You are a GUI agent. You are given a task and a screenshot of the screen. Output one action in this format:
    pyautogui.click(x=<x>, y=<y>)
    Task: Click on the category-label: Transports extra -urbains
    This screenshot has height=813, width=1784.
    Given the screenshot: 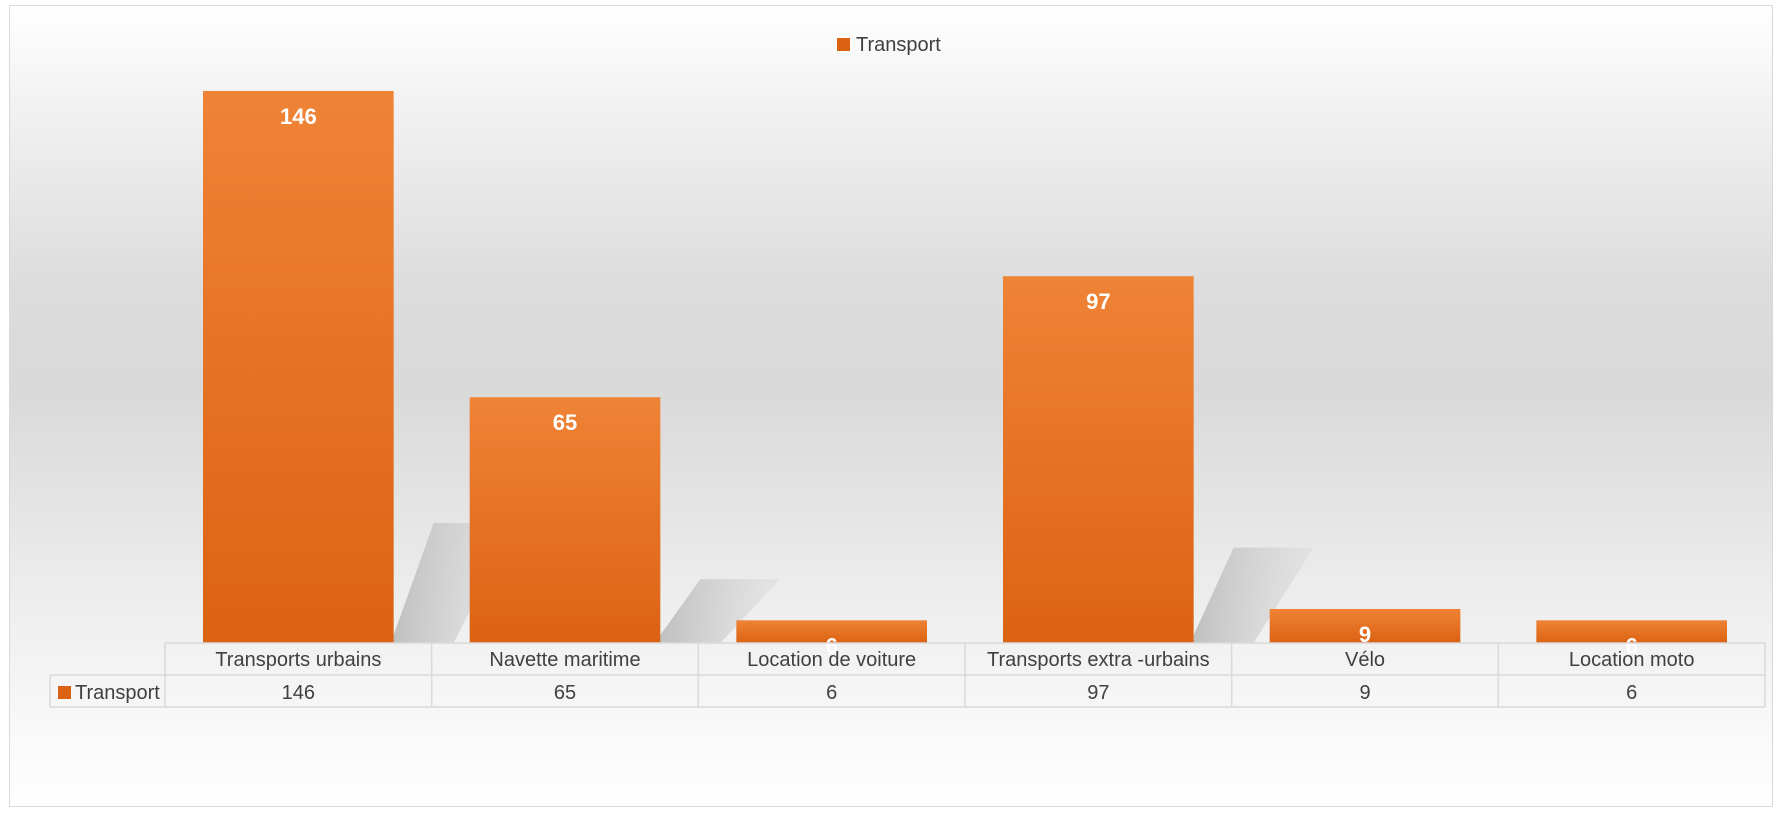 What is the action you would take?
    pyautogui.click(x=1098, y=660)
    